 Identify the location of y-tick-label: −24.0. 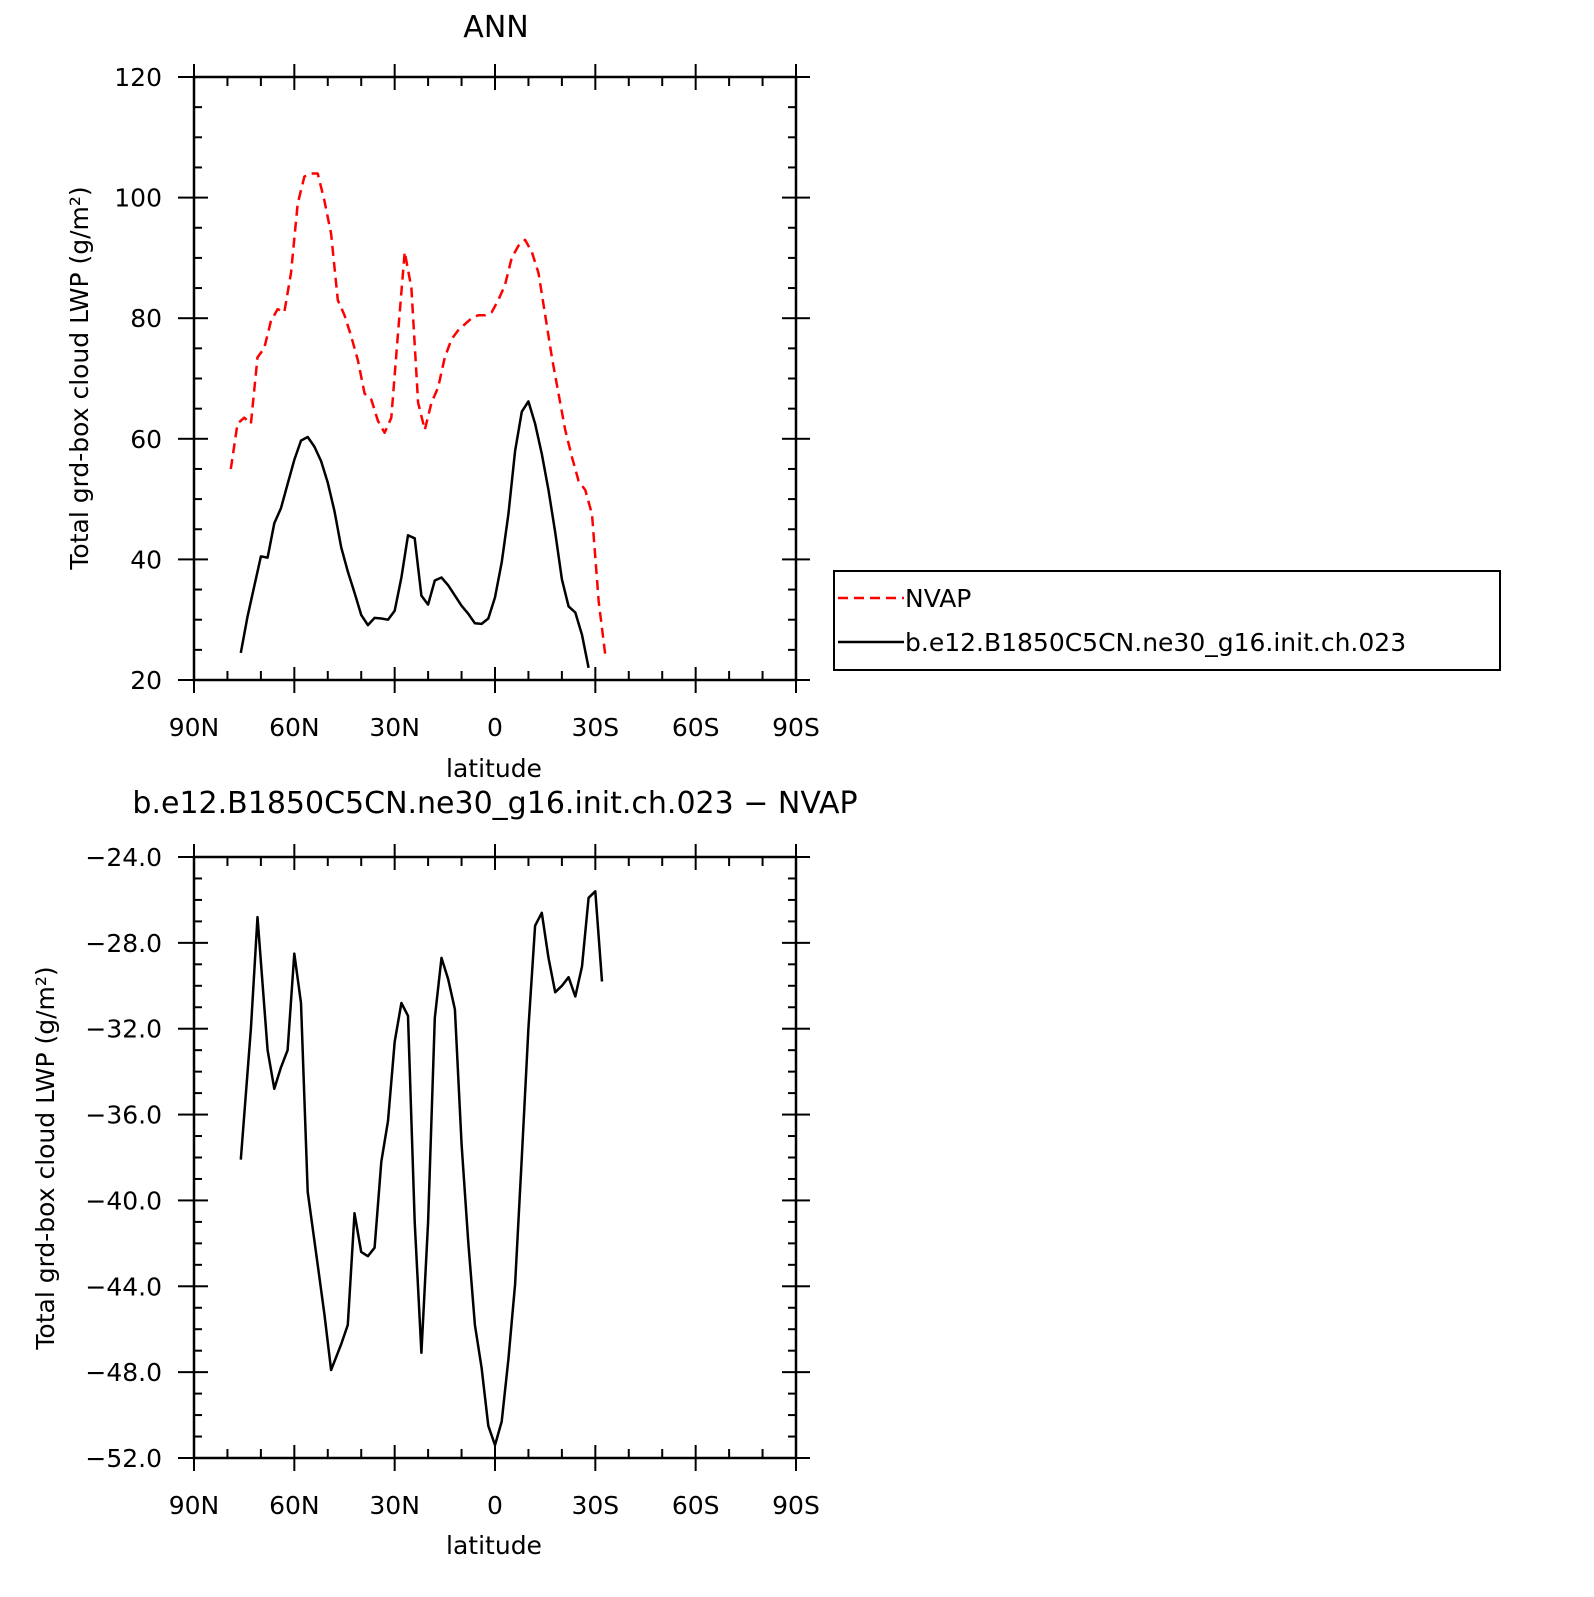
(123, 857).